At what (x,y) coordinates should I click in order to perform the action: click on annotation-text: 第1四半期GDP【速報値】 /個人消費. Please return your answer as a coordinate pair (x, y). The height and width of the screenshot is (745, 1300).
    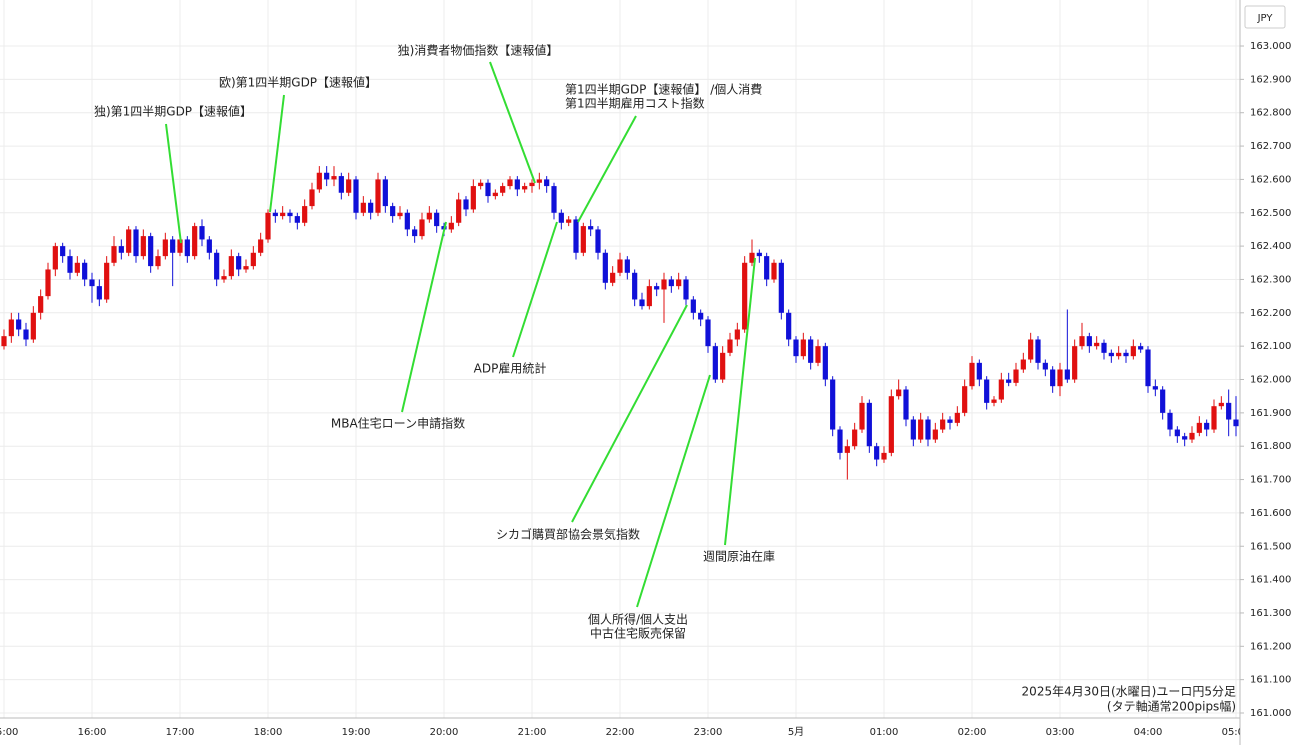
    Looking at the image, I should click on (663, 89).